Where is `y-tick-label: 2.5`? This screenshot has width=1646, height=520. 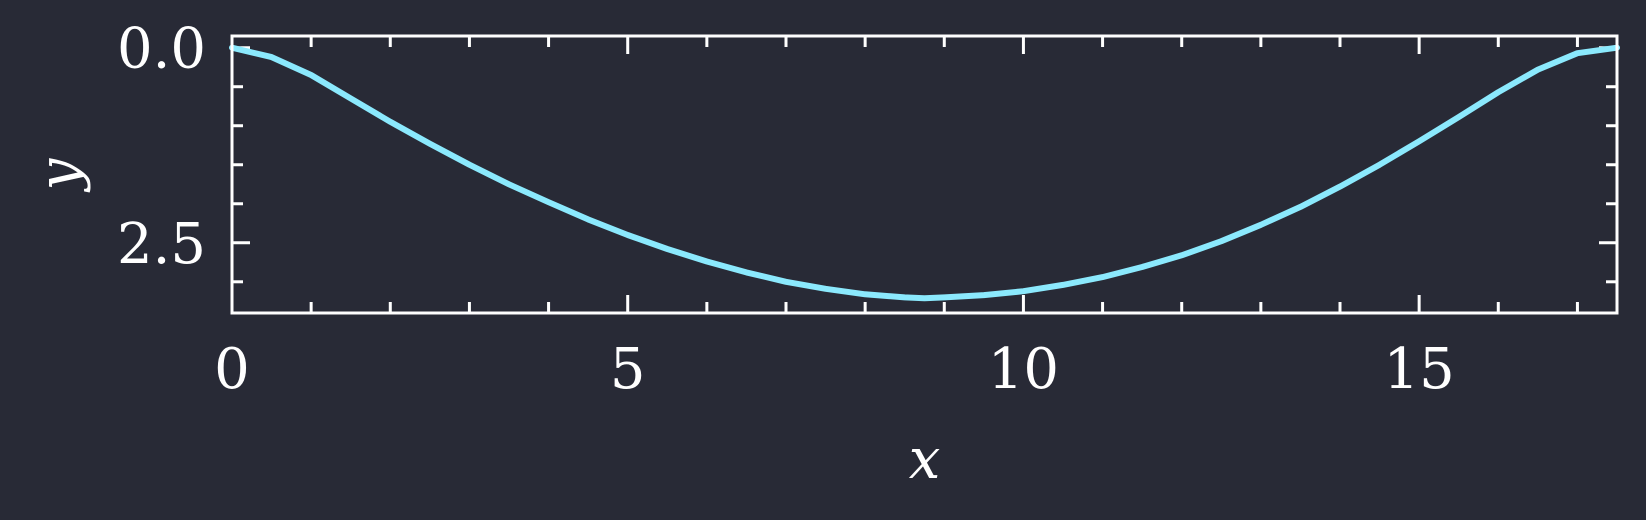
y-tick-label: 2.5 is located at coordinates (161, 244).